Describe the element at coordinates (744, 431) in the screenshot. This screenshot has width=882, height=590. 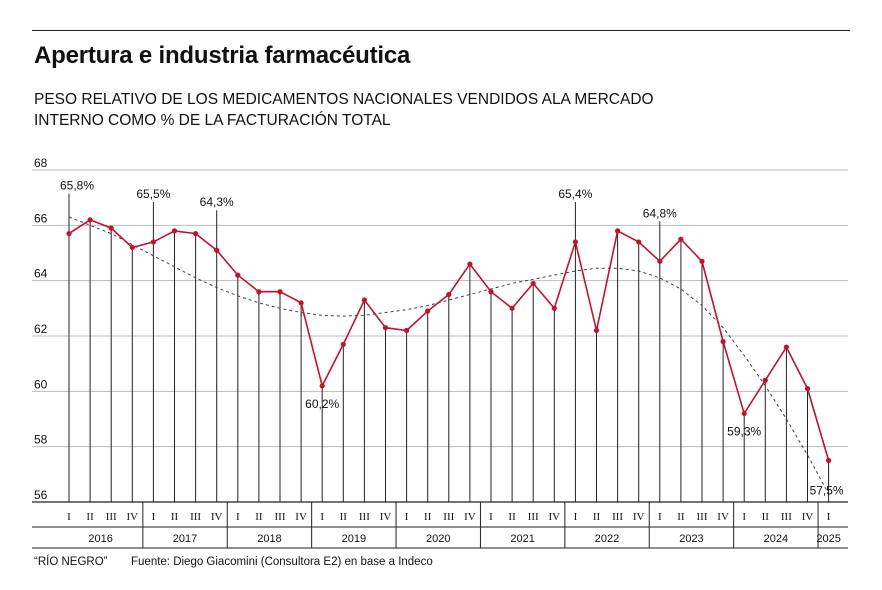
I see `data-label: 59,3%` at that location.